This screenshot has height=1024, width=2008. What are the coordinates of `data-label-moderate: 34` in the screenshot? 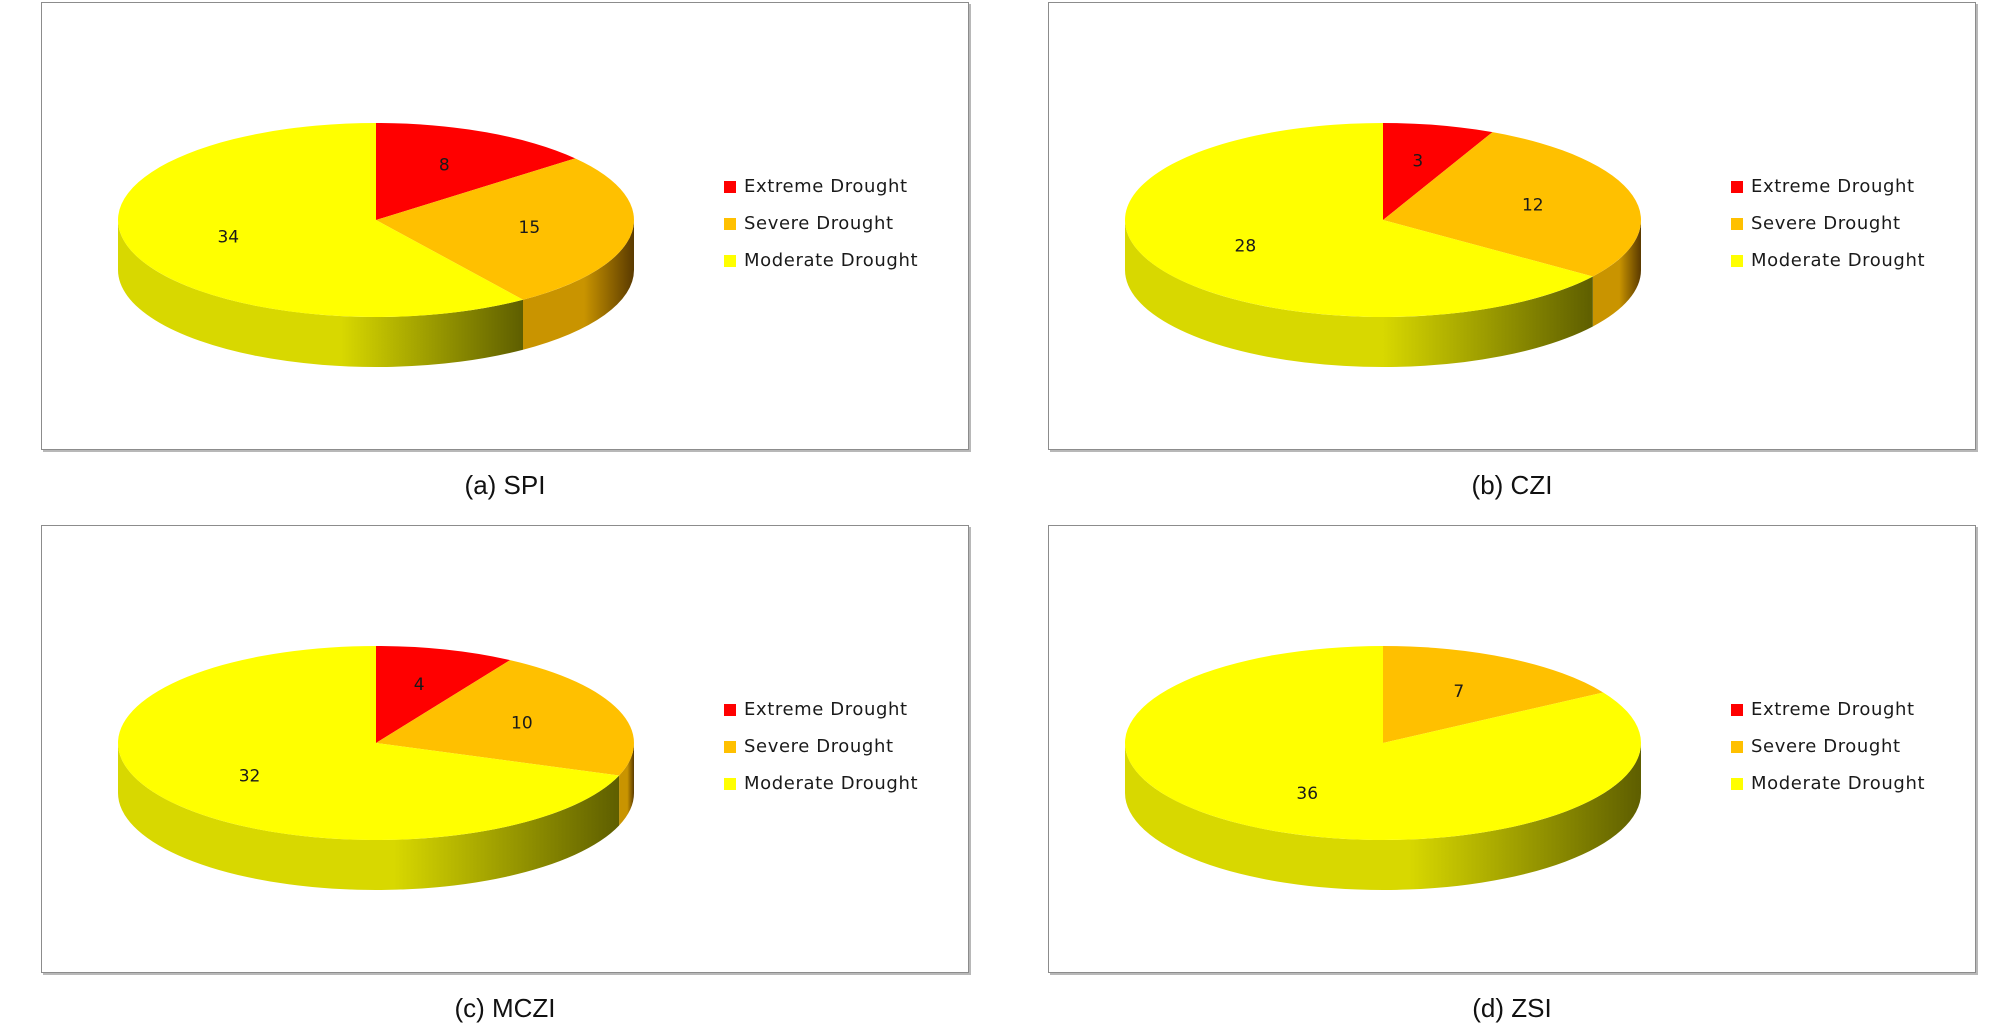 It's located at (228, 237).